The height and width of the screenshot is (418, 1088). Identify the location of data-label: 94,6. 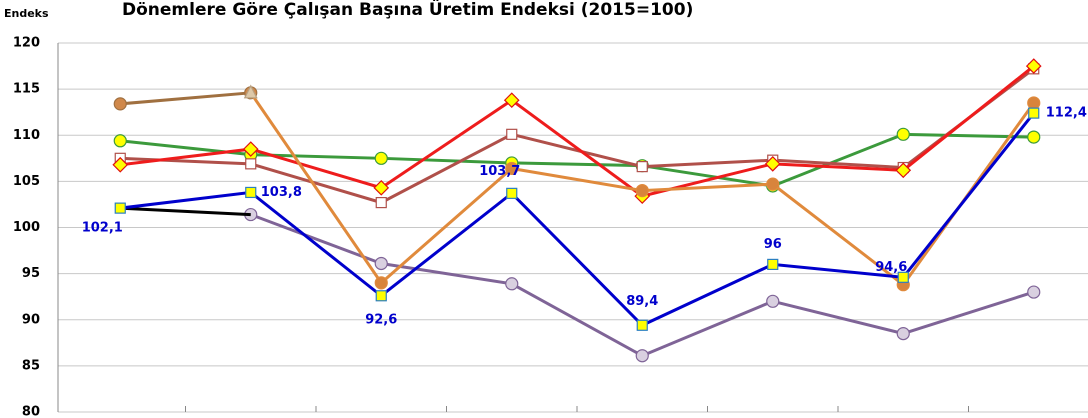
(891, 267).